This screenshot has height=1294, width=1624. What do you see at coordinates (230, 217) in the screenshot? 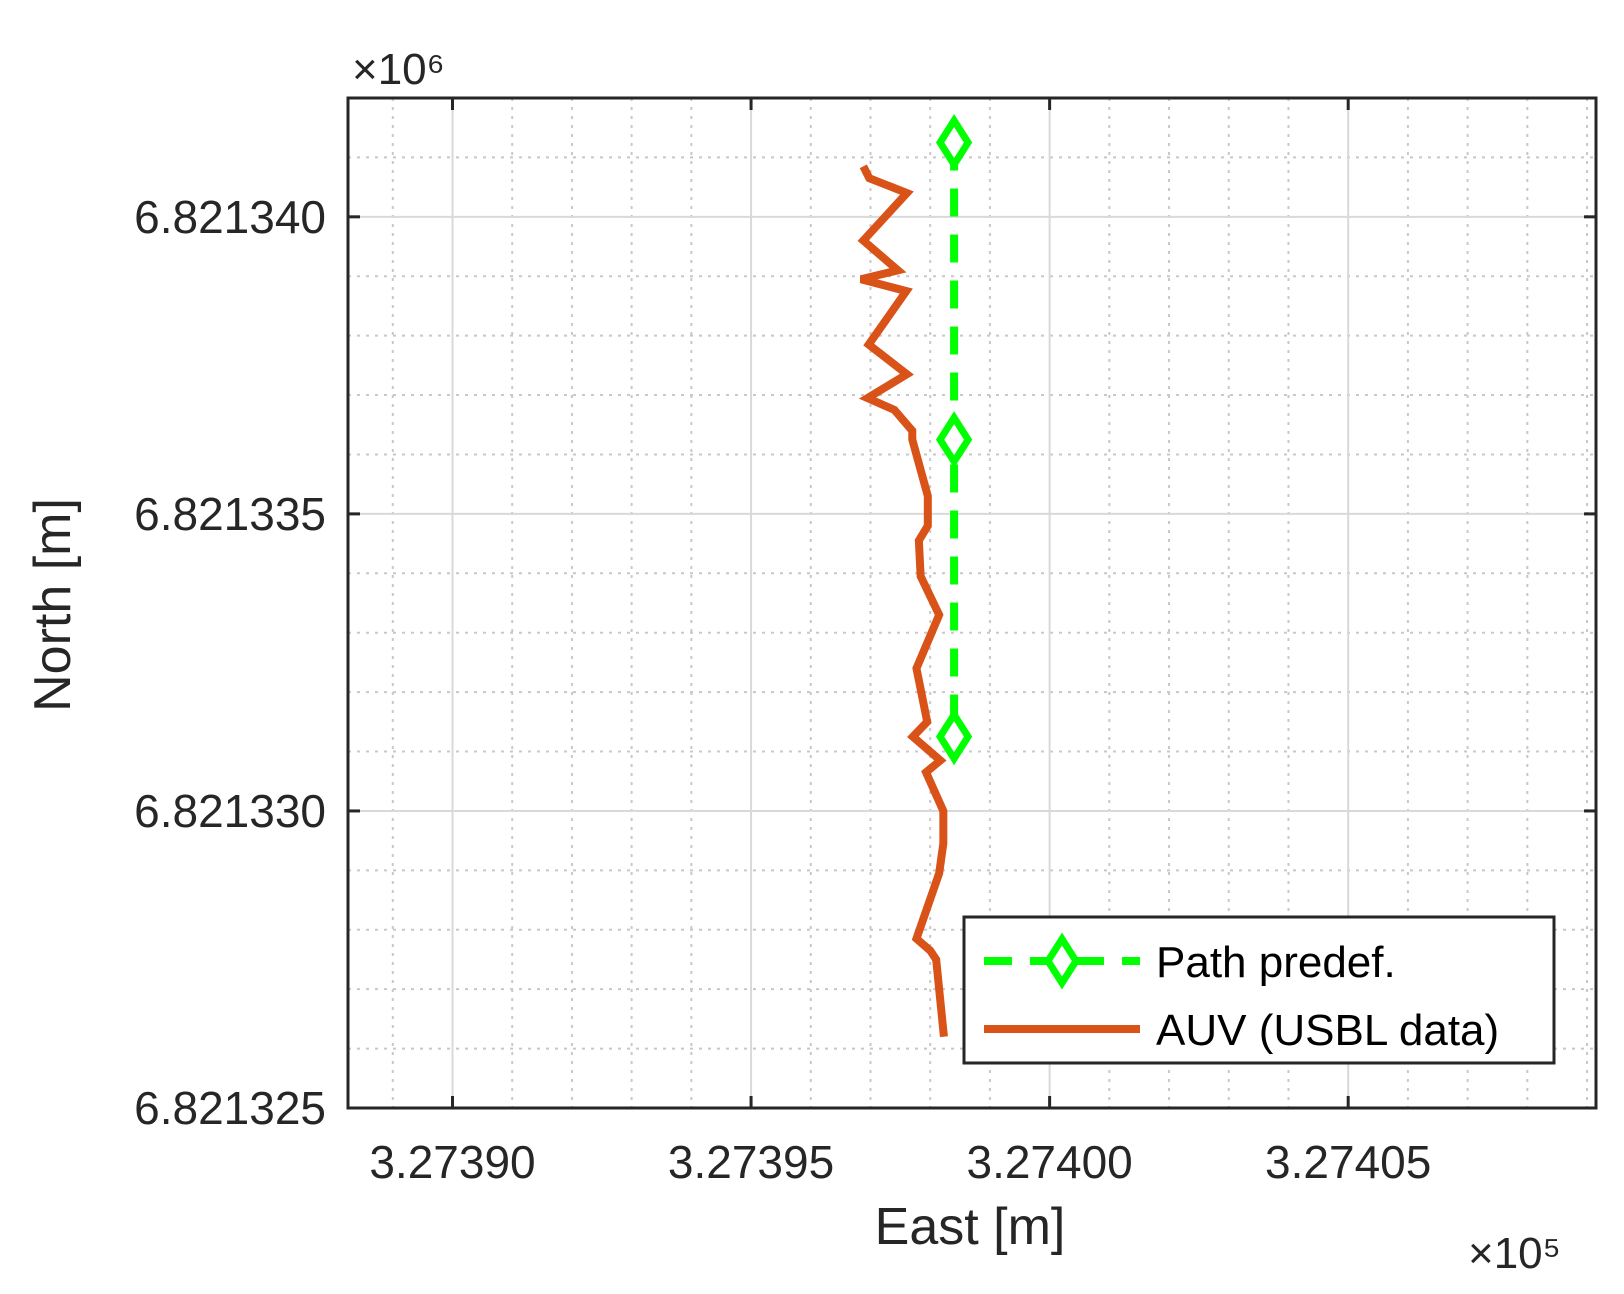
I see `y-tick-label: 6.821340` at bounding box center [230, 217].